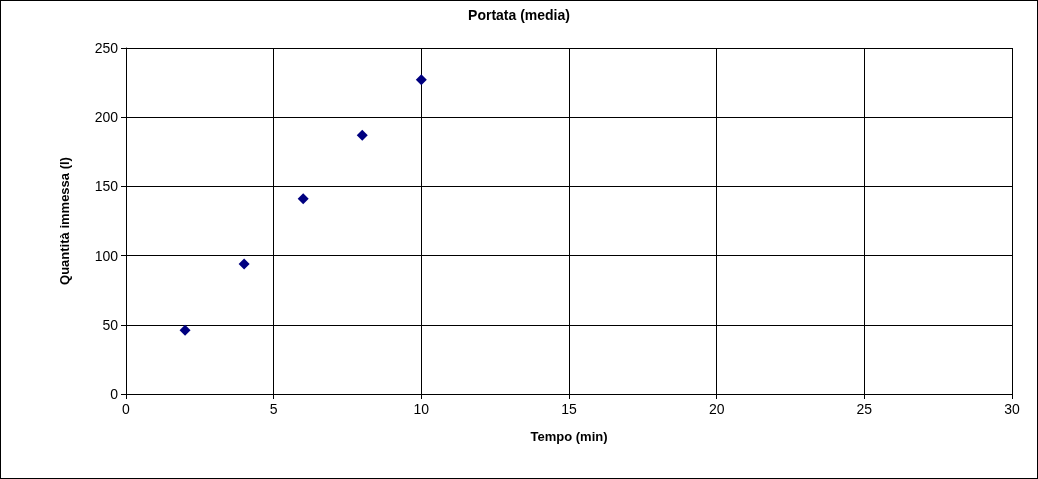  What do you see at coordinates (114, 394) in the screenshot?
I see `y-tick-label: 0` at bounding box center [114, 394].